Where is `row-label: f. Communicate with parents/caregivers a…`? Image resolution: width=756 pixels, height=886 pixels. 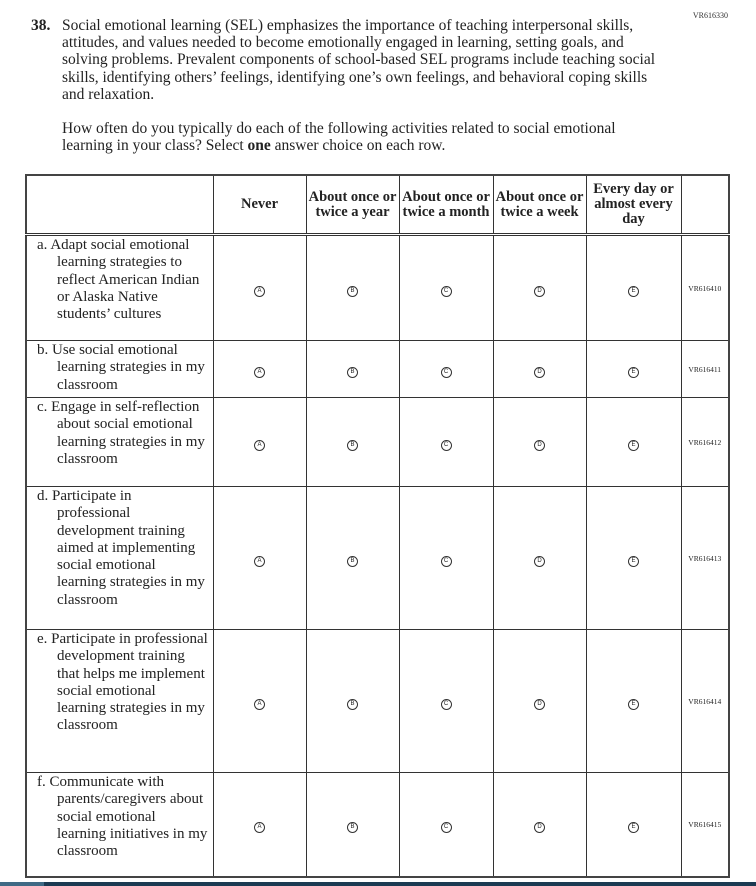
row-label: f. Communicate with parents/caregivers a… is located at coordinates (119, 824).